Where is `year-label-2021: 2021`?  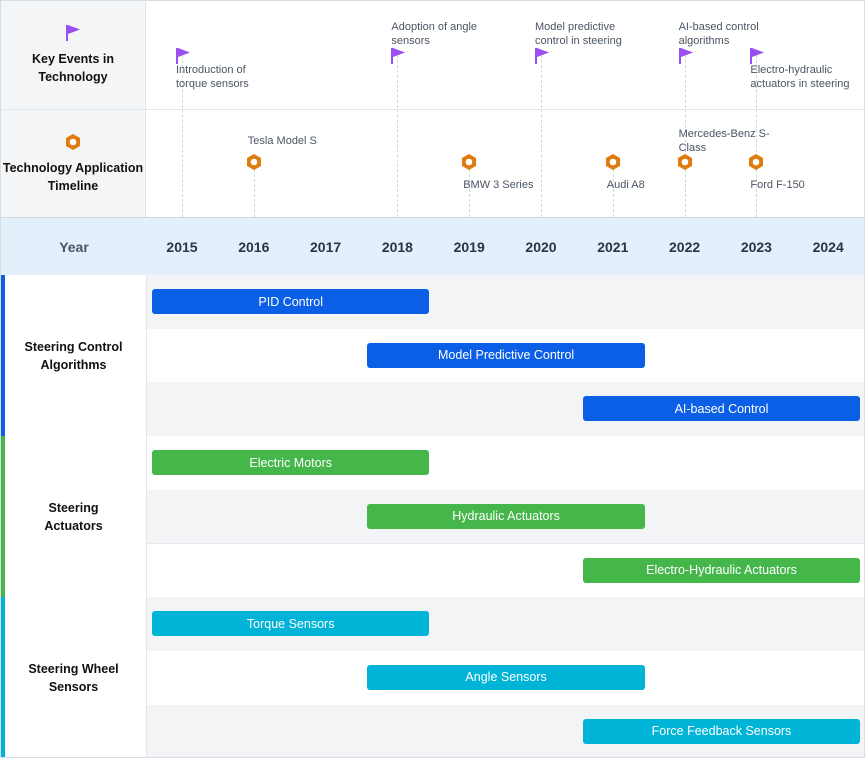 year-label-2021: 2021 is located at coordinates (613, 246).